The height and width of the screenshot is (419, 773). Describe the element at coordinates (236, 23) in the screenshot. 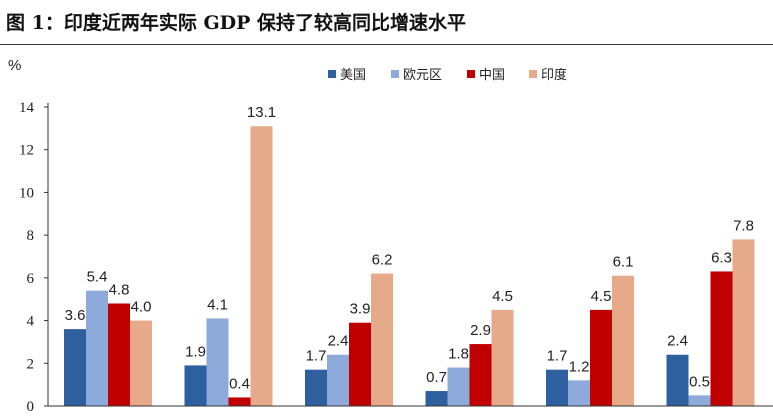

I see `chart-title: 图 1：印度近两年实际 GDP 保持了较高同比增速水平` at that location.